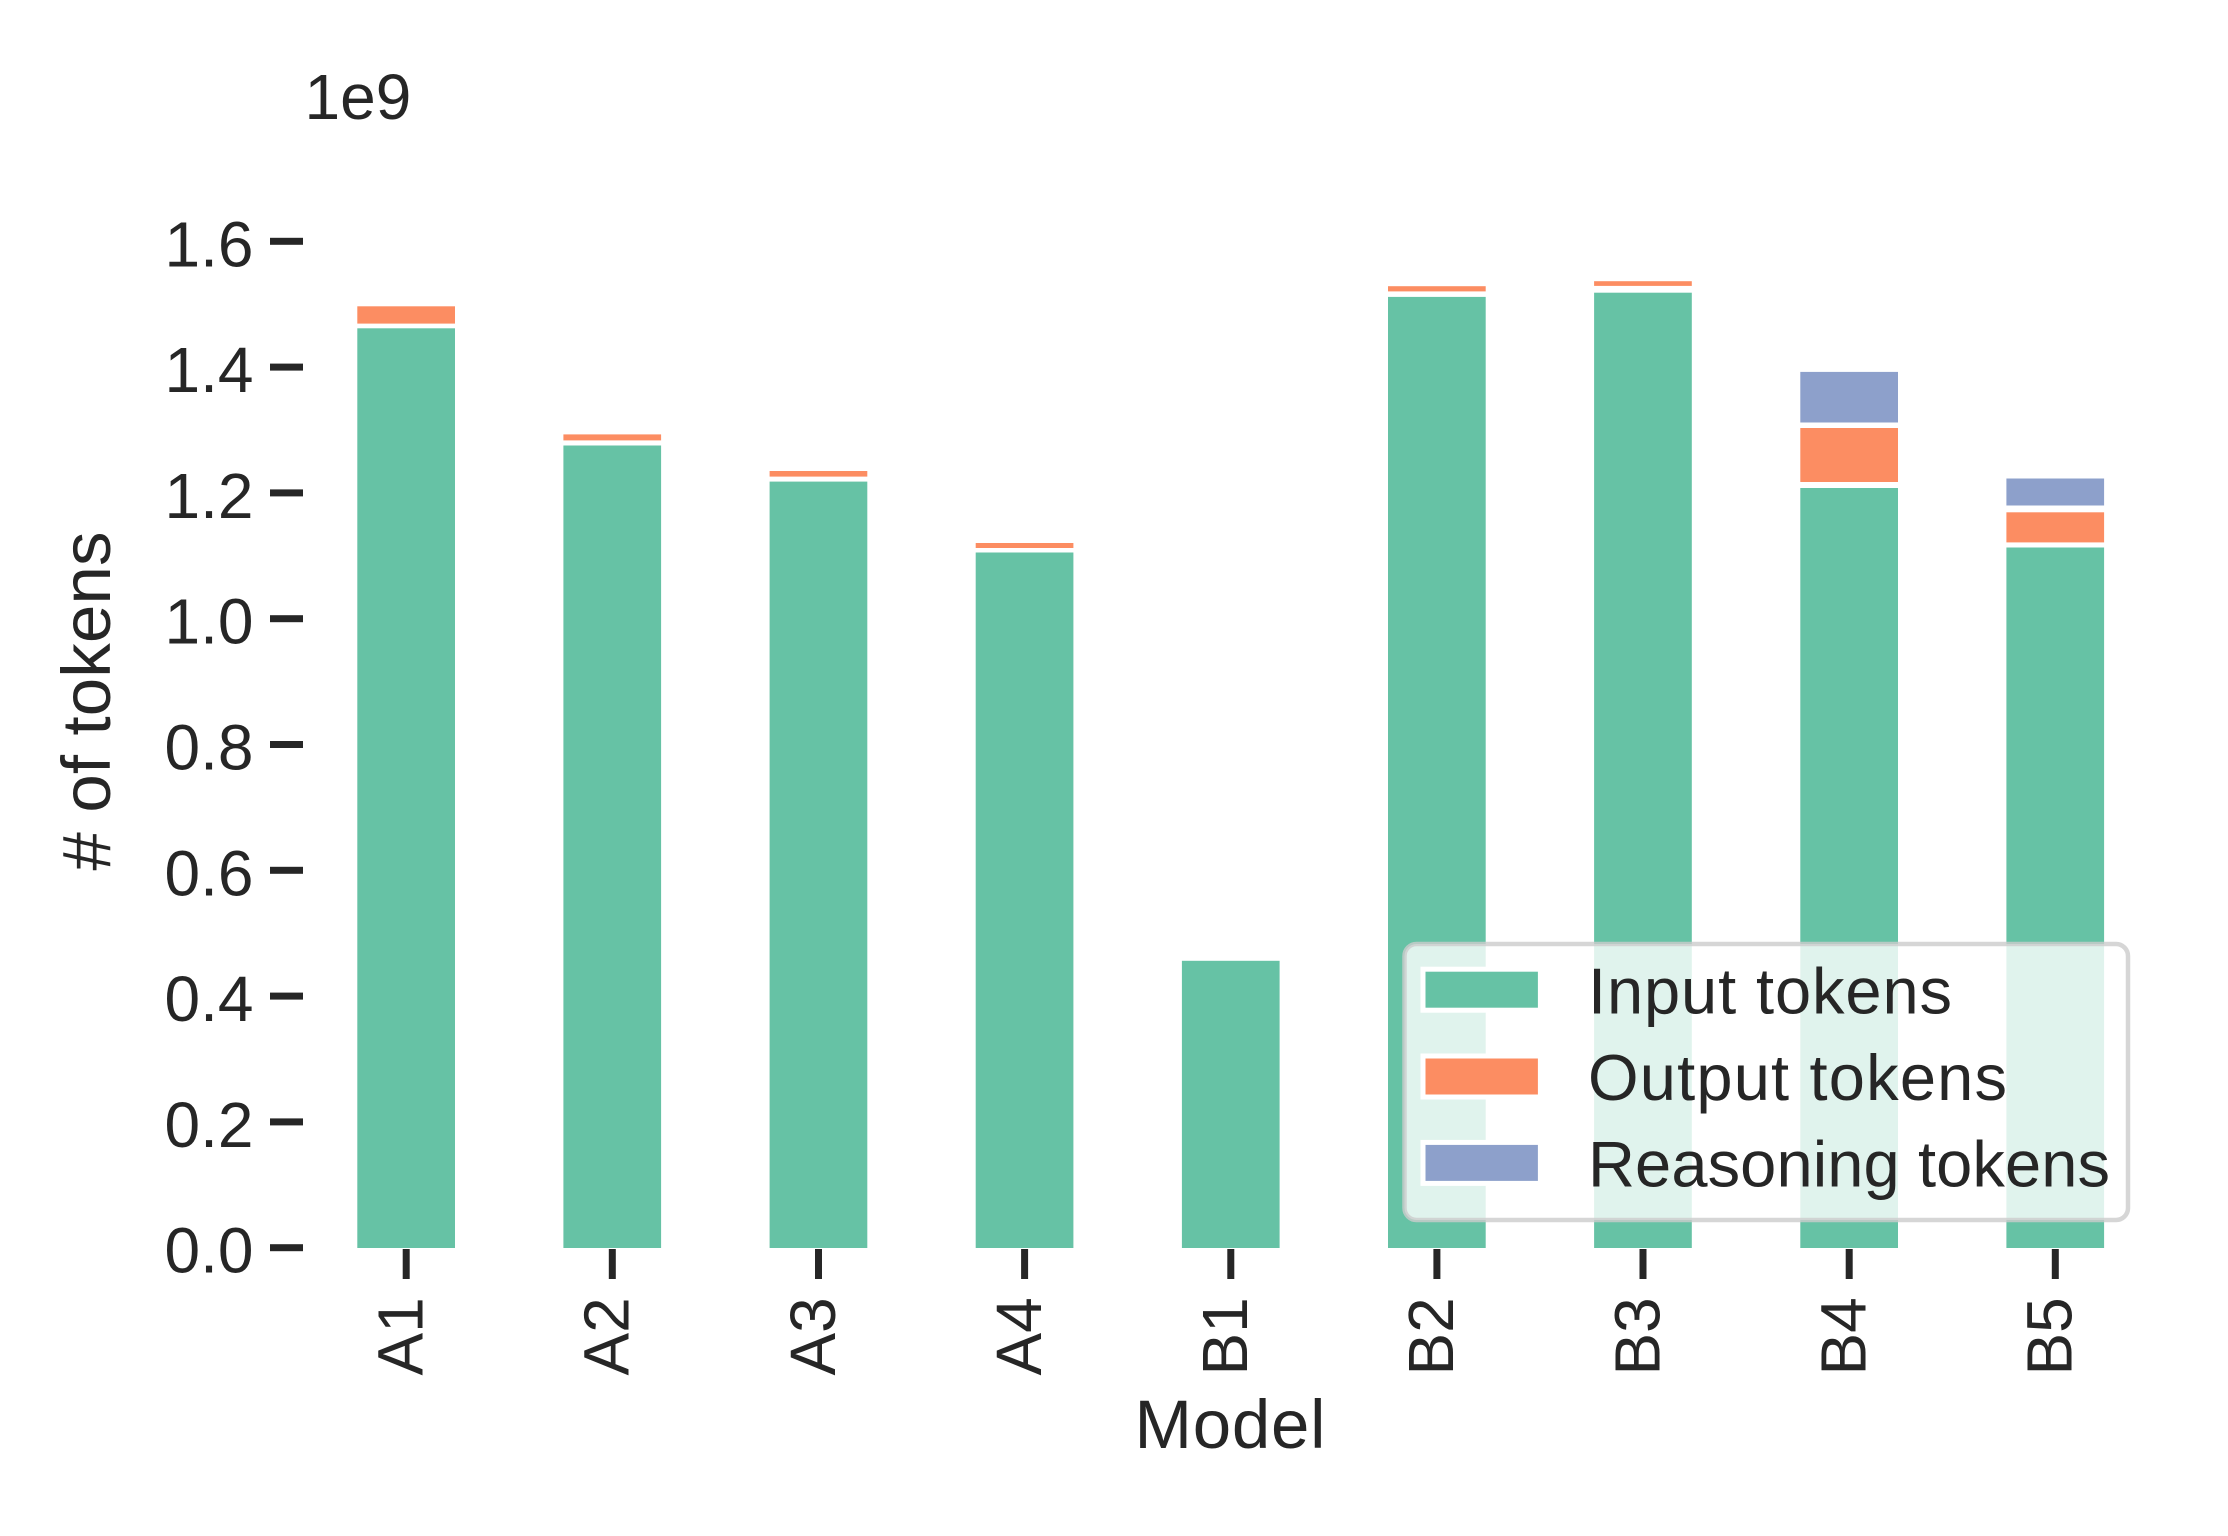 The width and height of the screenshot is (2228, 1536). Describe the element at coordinates (607, 1336) in the screenshot. I see `svg-text: A2` at that location.